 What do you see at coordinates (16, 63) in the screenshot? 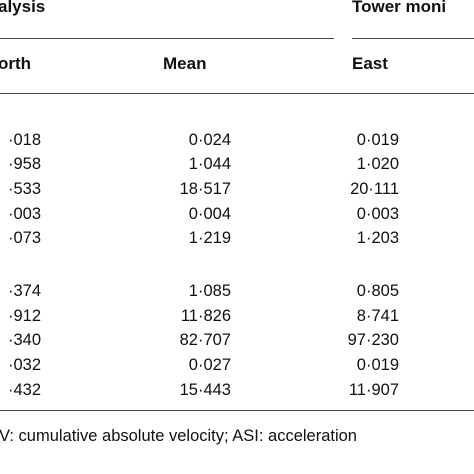
I see `column-header-north: orth` at bounding box center [16, 63].